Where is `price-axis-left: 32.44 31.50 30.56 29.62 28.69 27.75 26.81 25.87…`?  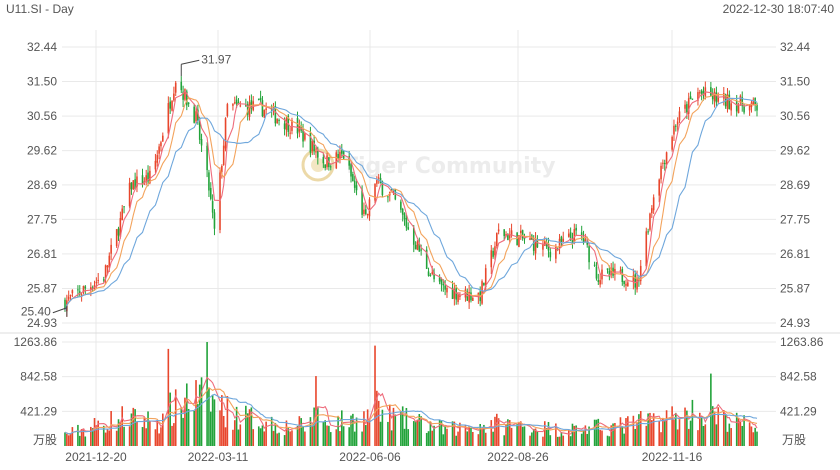 price-axis-left: 32.44 31.50 30.56 29.62 28.69 27.75 26.81 25.87… is located at coordinates (42, 185).